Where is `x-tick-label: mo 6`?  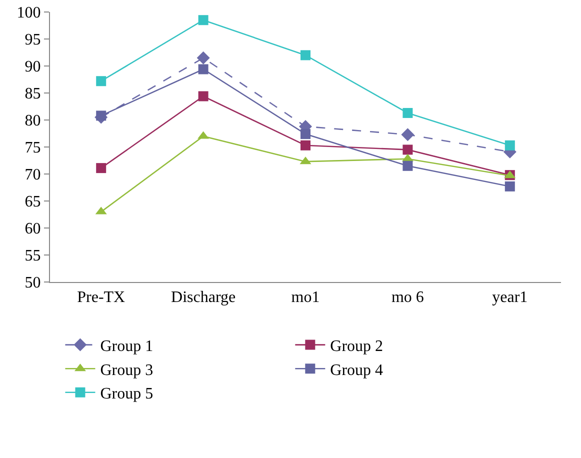 x-tick-label: mo 6 is located at coordinates (407, 297).